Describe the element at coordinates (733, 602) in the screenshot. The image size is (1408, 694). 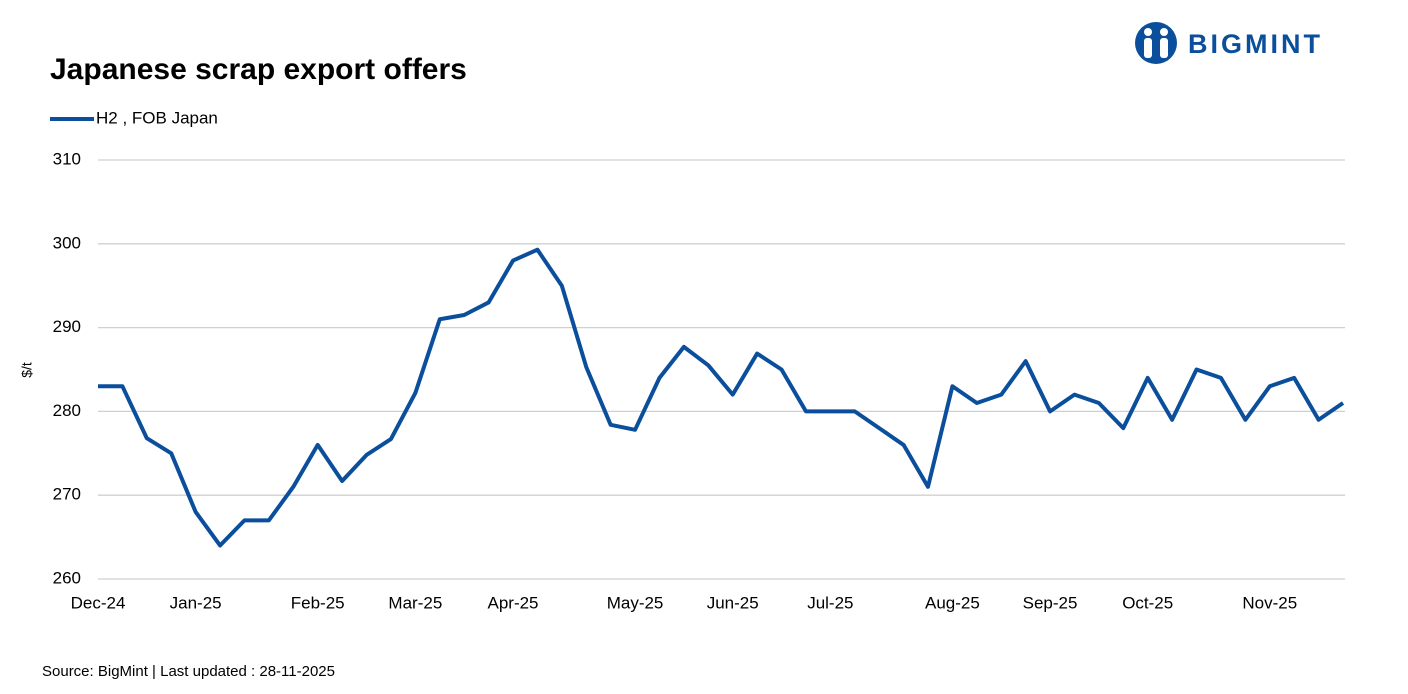
I see `x-tick-label: Jun-25` at that location.